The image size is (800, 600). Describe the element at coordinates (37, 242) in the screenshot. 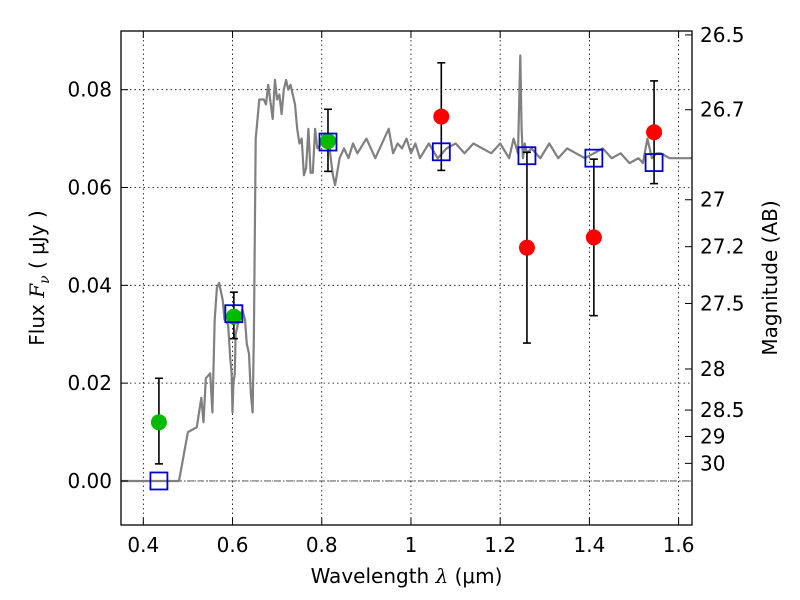

I see `y-axis-title-unit: ( μJy )` at that location.